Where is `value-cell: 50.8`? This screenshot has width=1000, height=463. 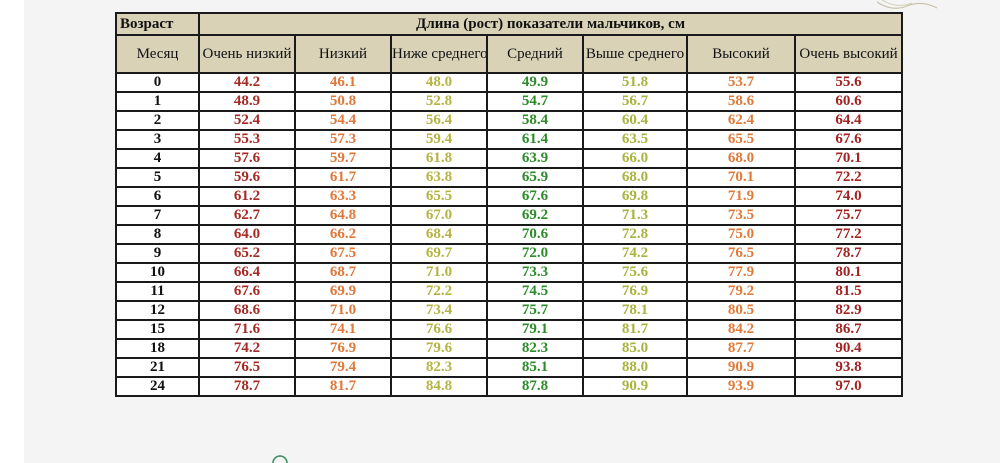 value-cell: 50.8 is located at coordinates (343, 101).